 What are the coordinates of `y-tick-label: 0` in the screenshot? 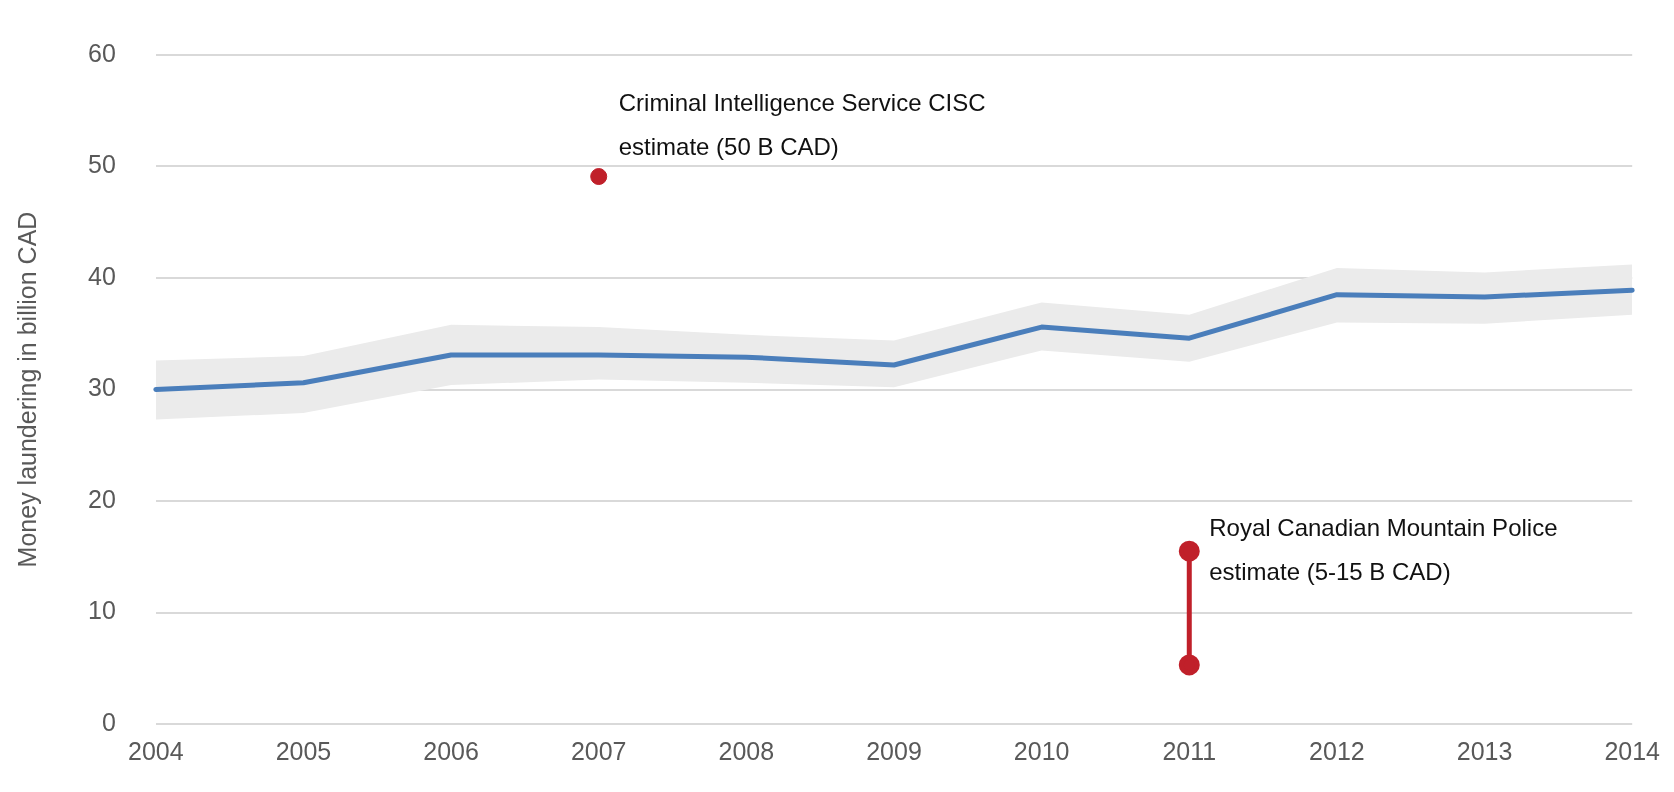 It's located at (108, 721).